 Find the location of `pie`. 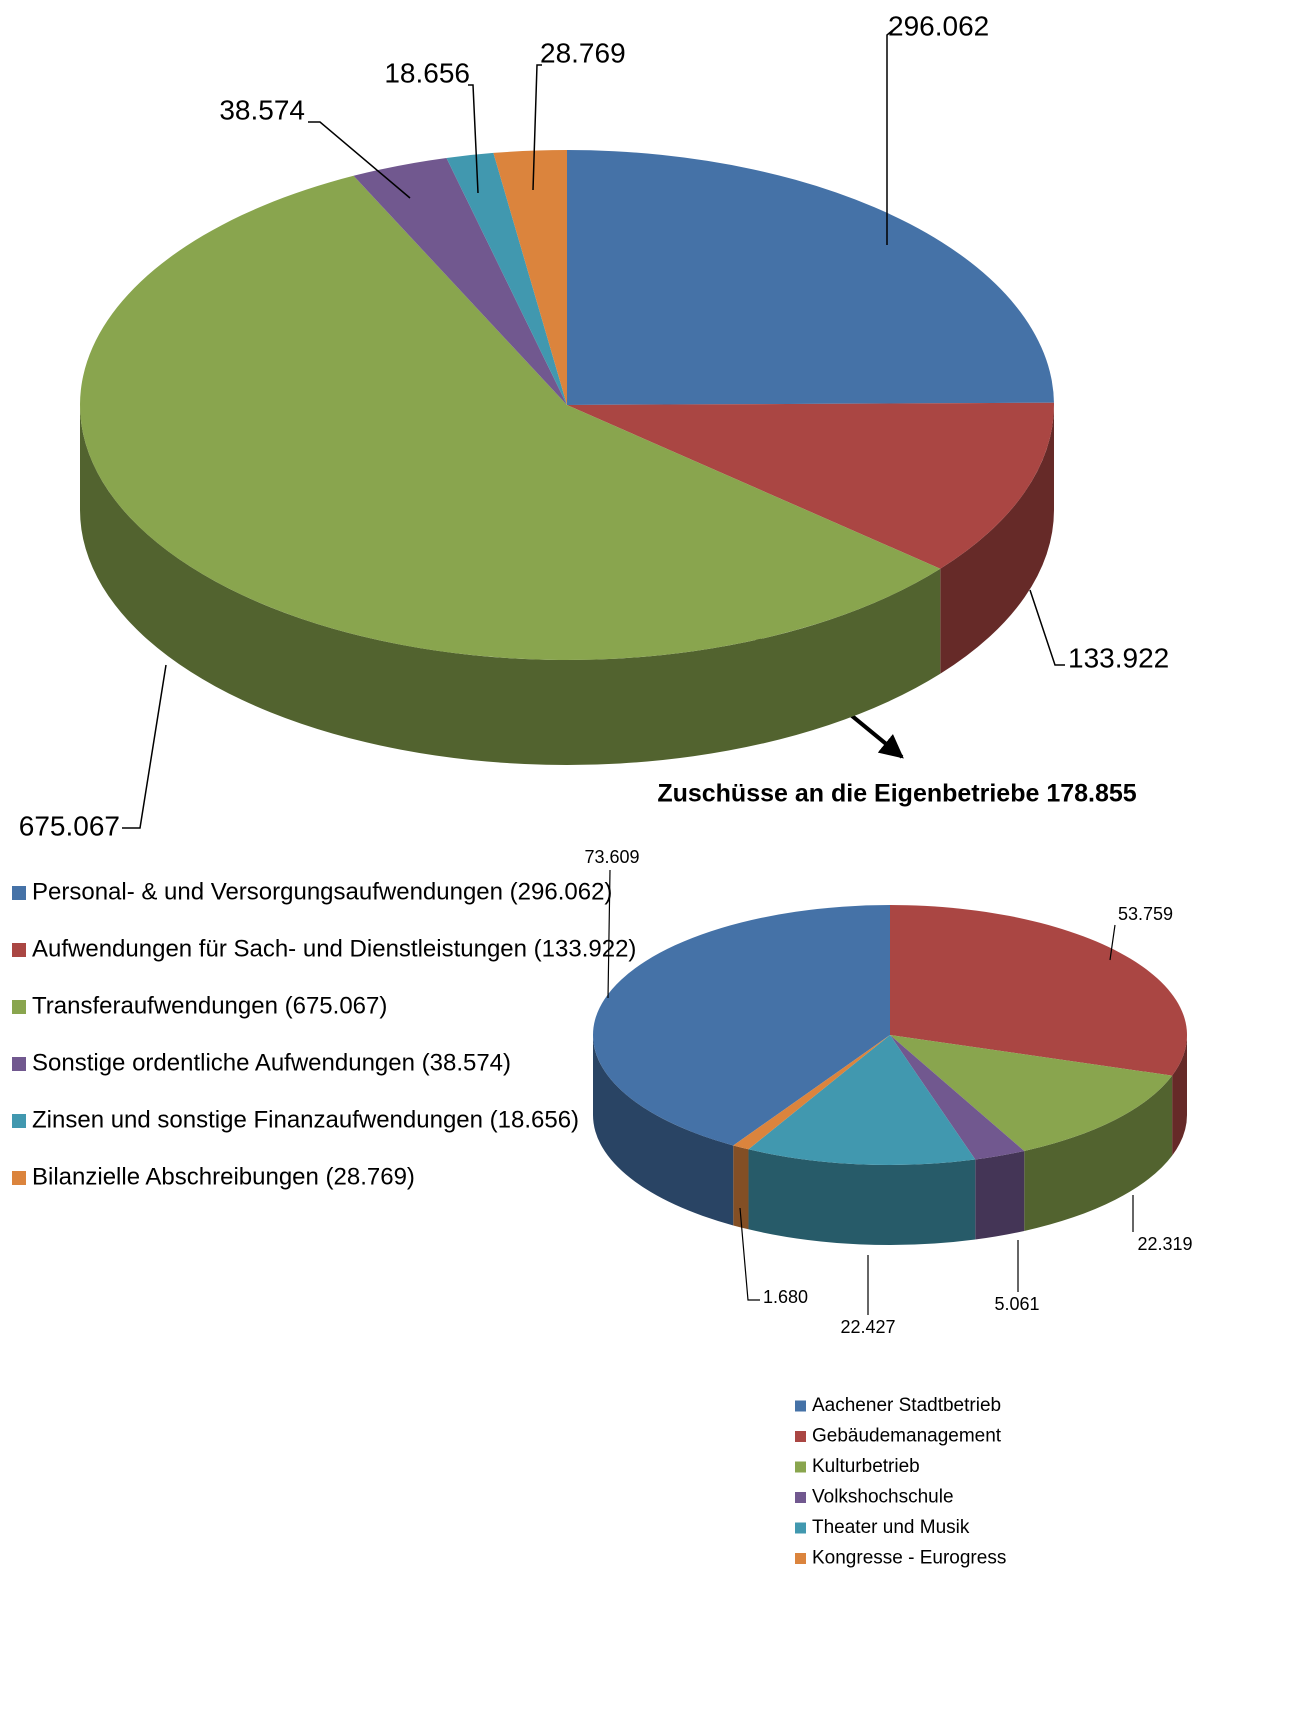

pie is located at coordinates (890, 1075).